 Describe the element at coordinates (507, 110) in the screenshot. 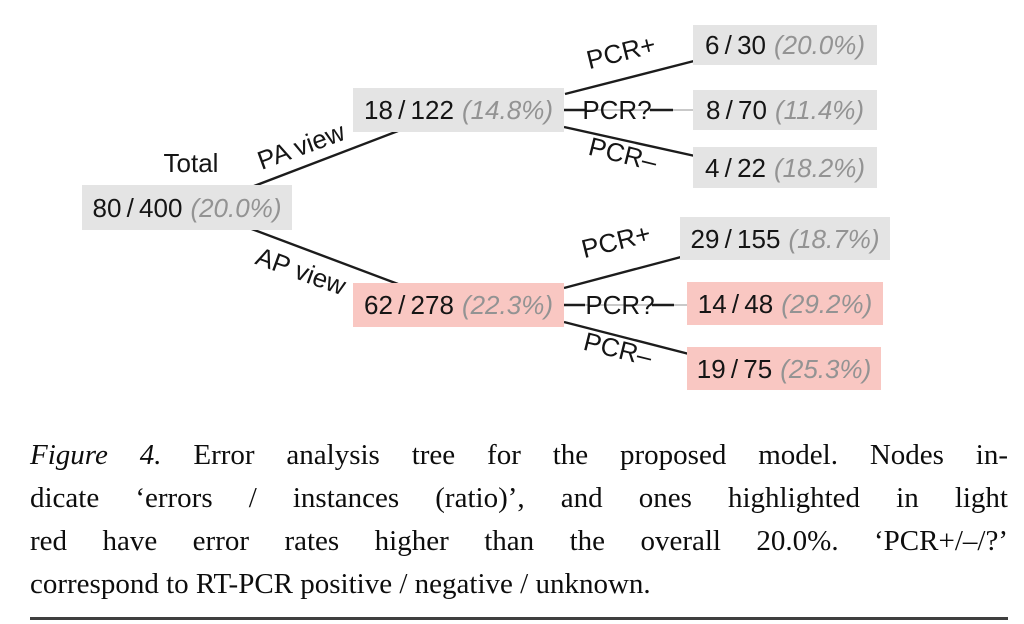

I see `node-pa-ratio: (14.8%)` at that location.